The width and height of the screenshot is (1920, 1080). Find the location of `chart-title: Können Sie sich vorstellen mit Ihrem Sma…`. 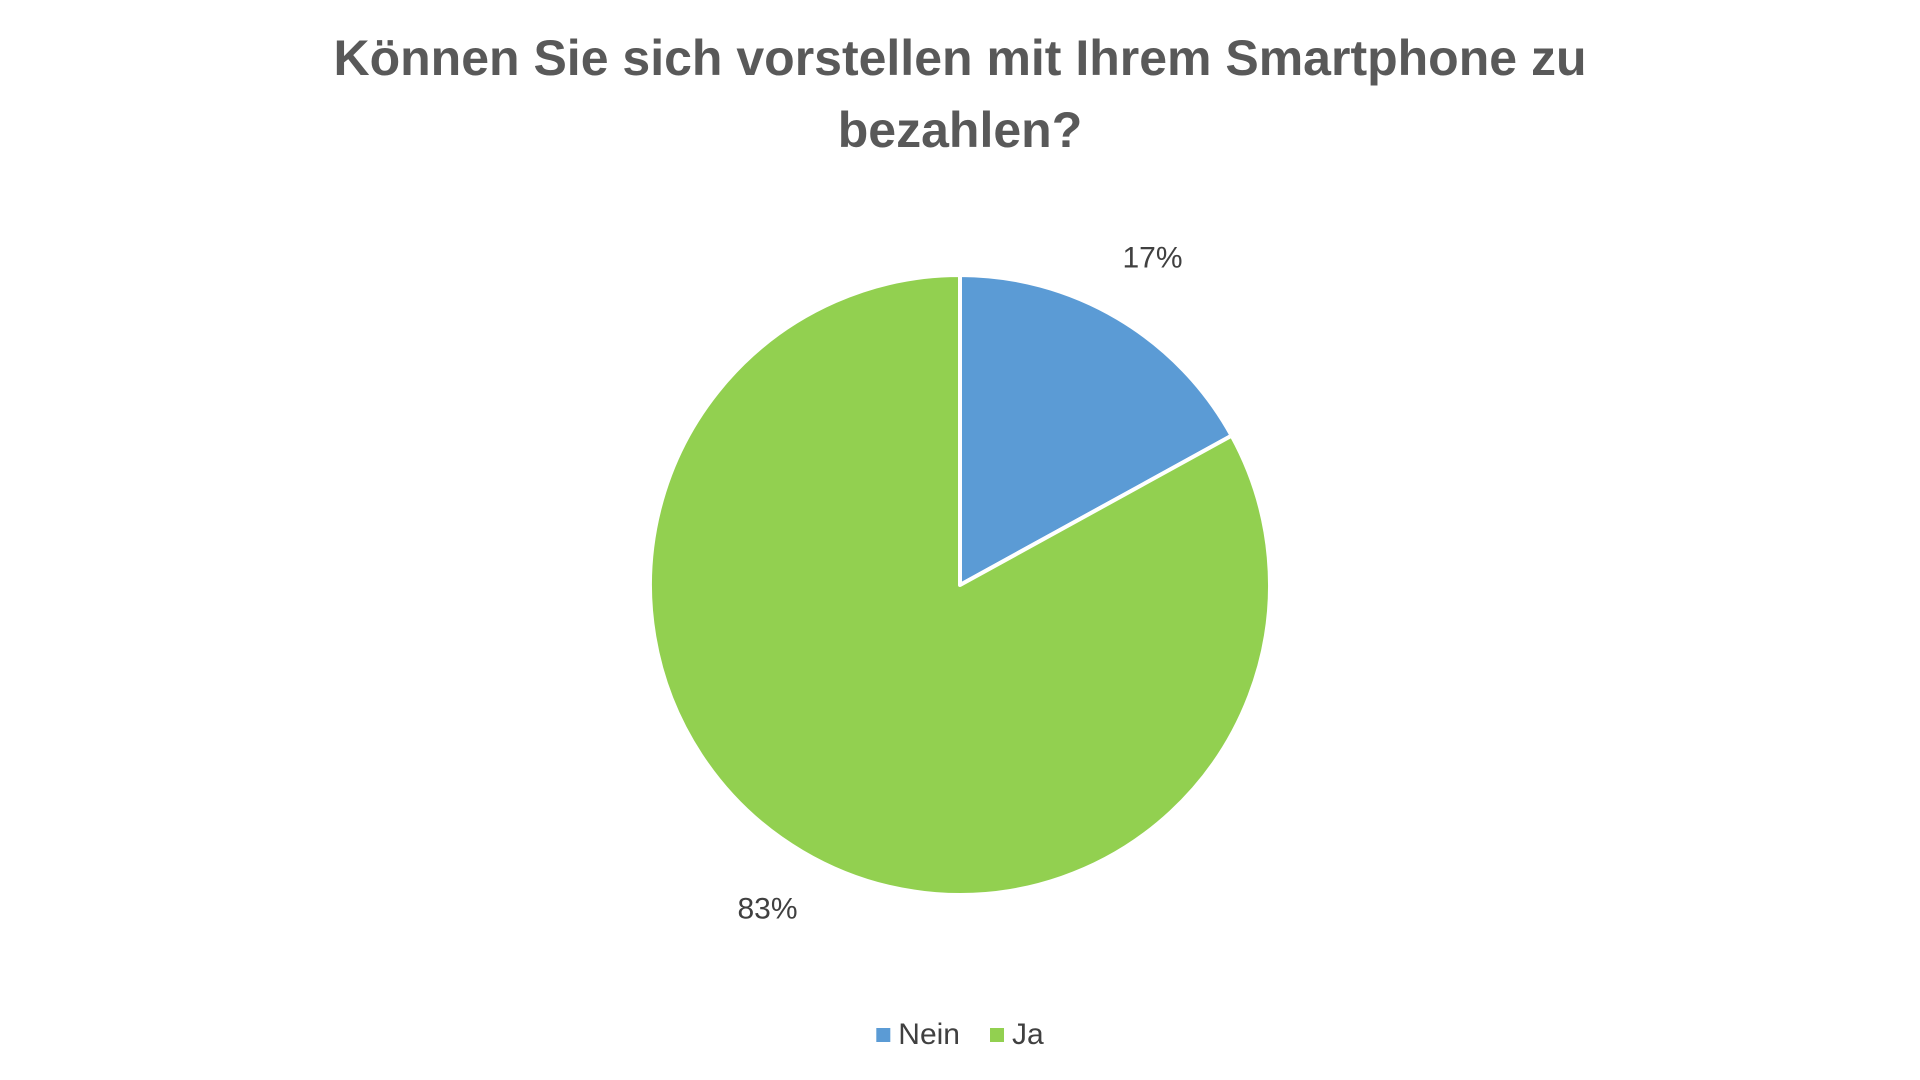

chart-title: Können Sie sich vorstellen mit Ihrem Sma… is located at coordinates (960, 94).